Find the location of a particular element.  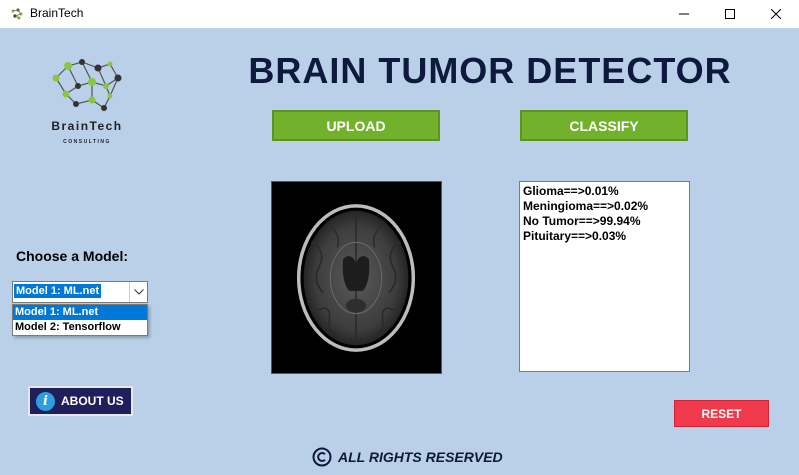

window-title: BrainTech is located at coordinates (57, 13).